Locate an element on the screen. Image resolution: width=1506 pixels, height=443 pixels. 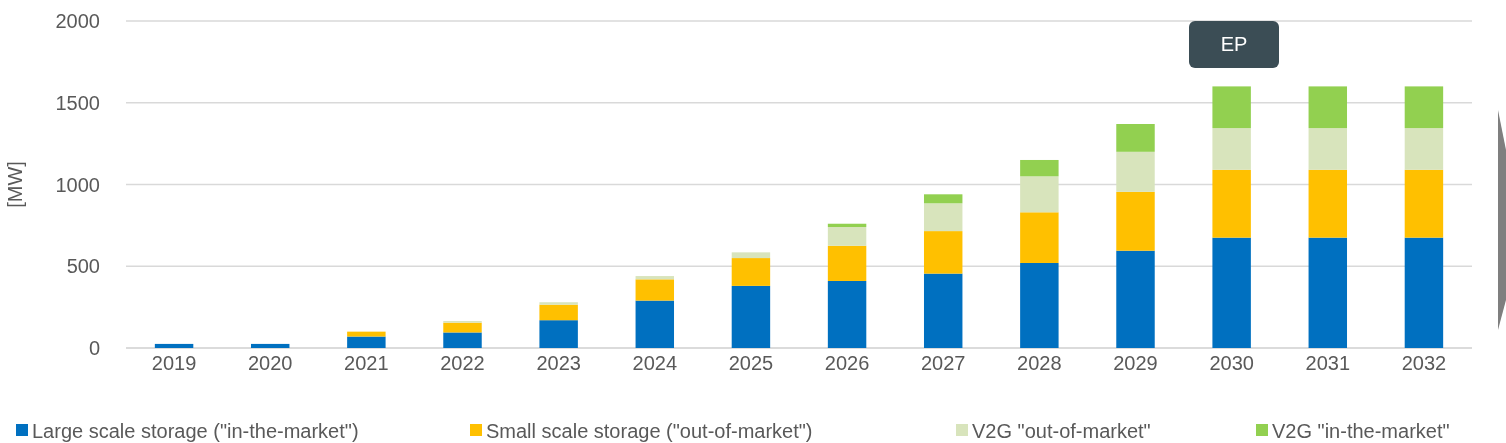
annotation: EP is located at coordinates (1234, 44).